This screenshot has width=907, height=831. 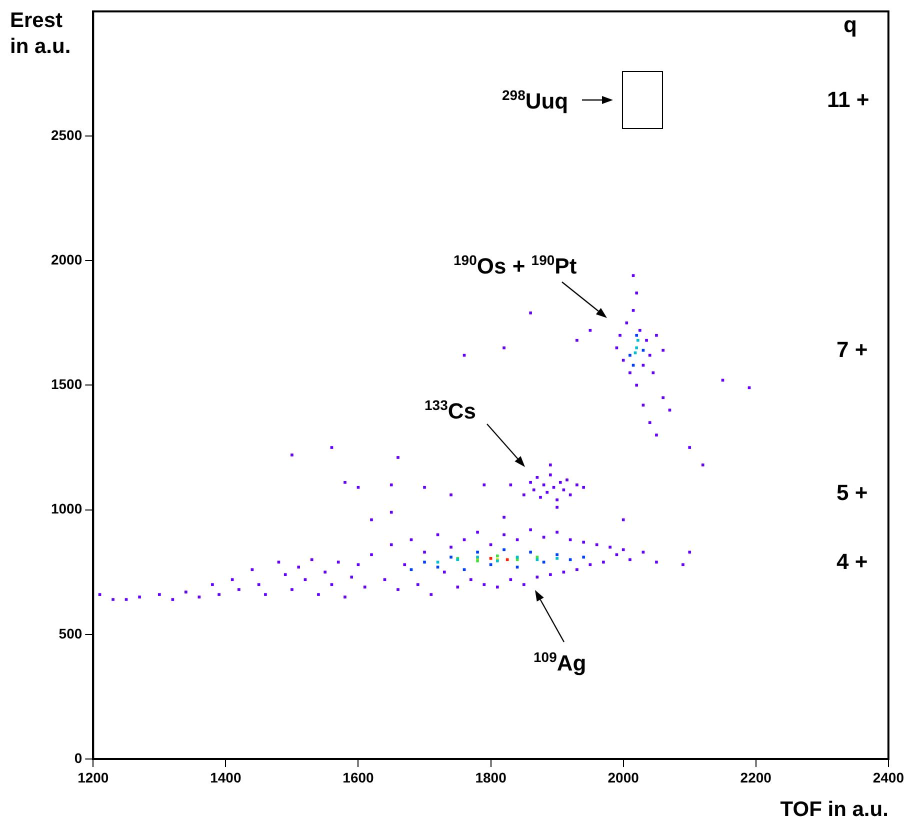 I want to click on y-tick-label: 500, so click(x=70, y=633).